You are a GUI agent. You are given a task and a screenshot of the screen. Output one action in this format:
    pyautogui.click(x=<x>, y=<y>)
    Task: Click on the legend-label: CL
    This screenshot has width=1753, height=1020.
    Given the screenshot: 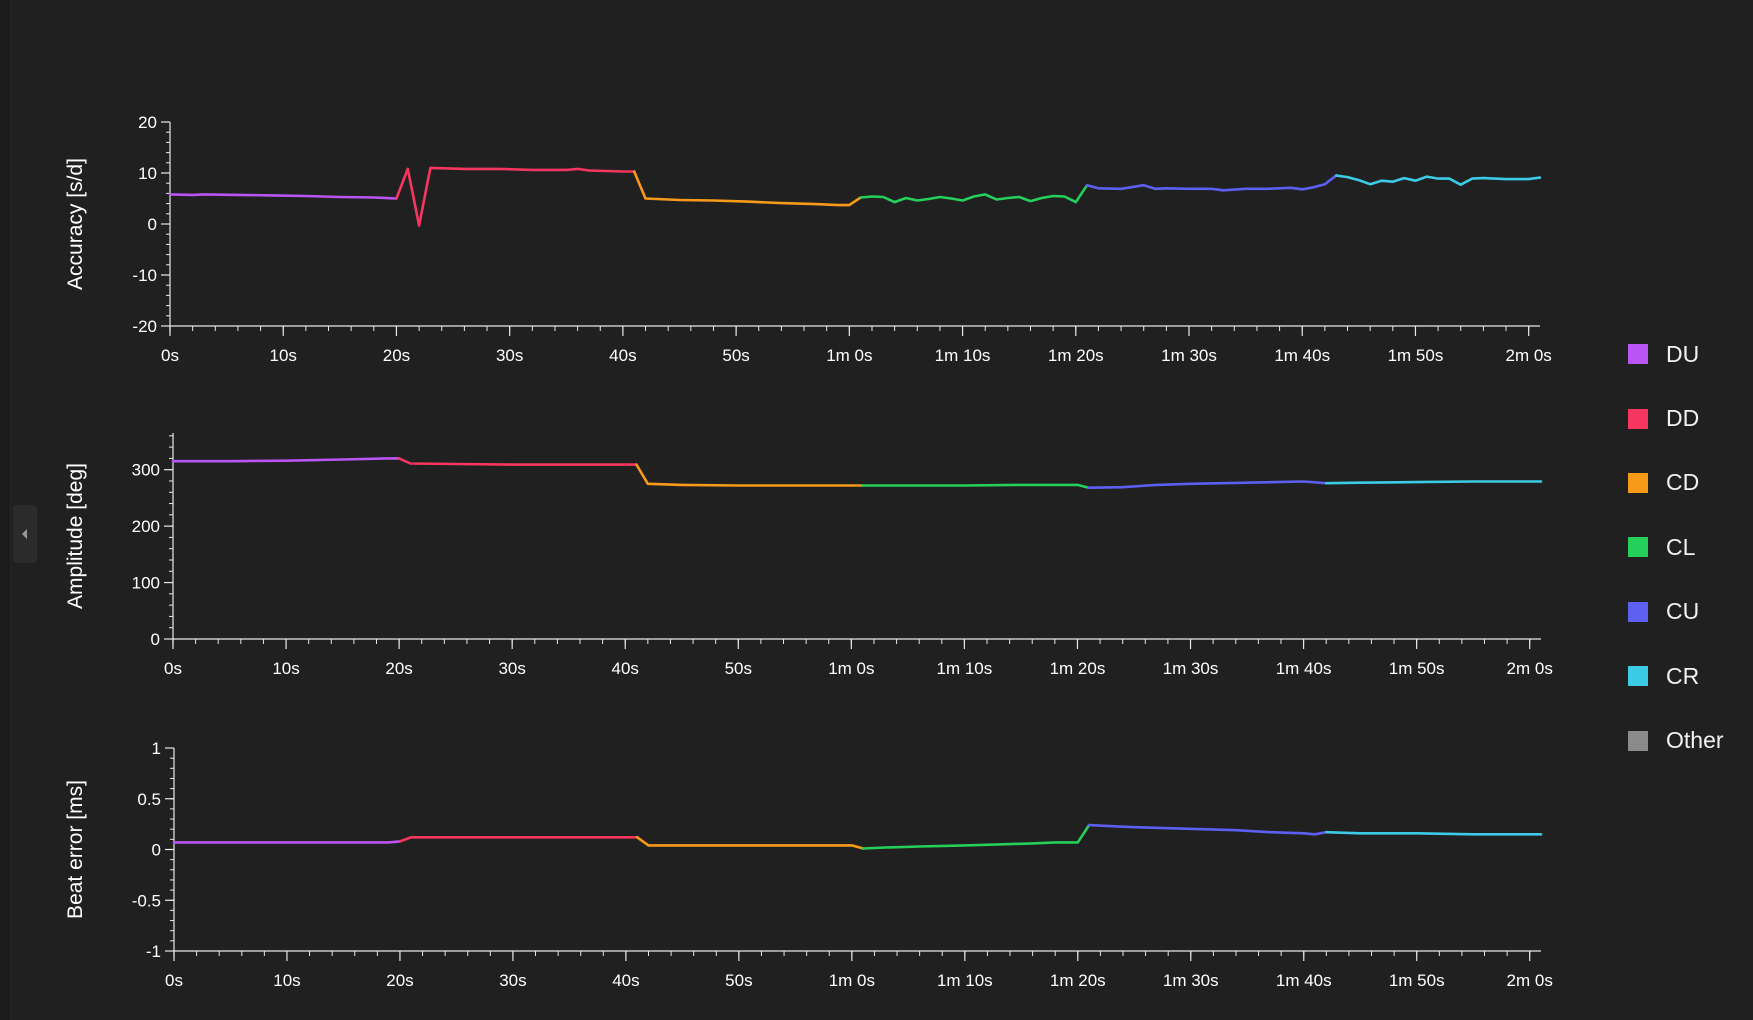 What is the action you would take?
    pyautogui.click(x=1681, y=546)
    